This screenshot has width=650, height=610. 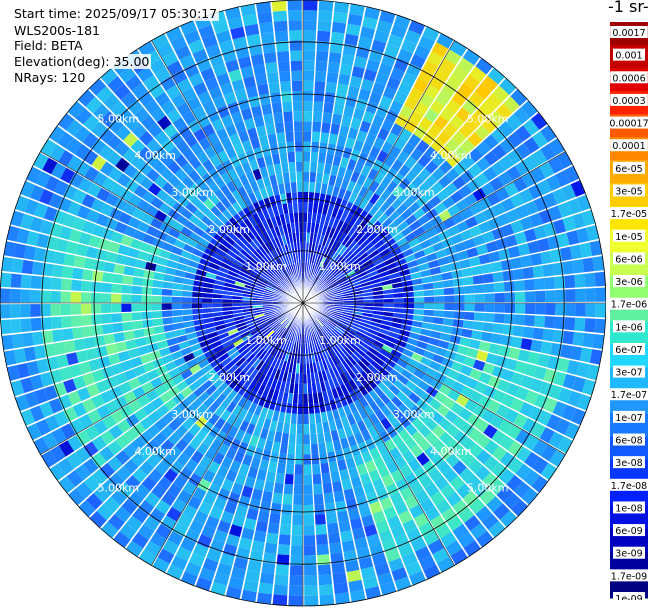 I want to click on start-time-label: Start time: 2025/09/17 05:30:17, so click(x=116, y=13).